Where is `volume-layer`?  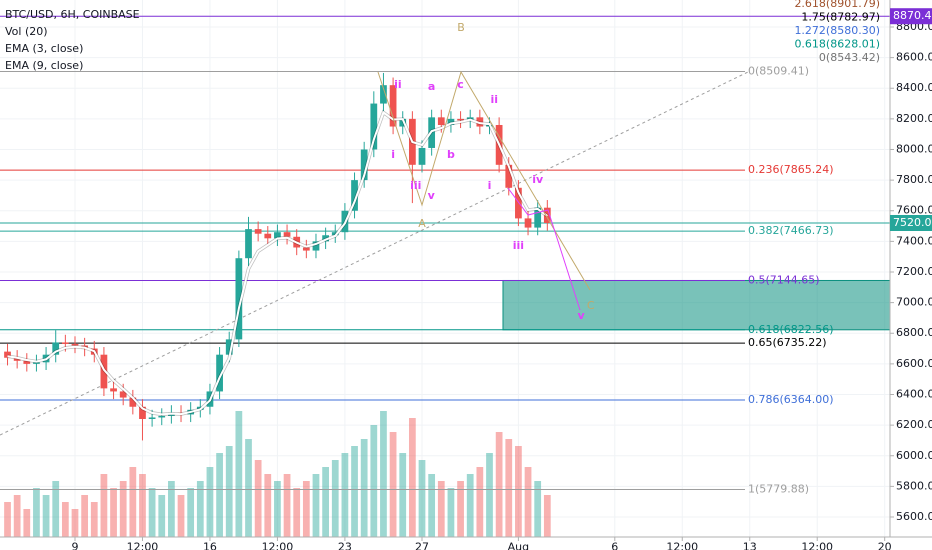 volume-layer is located at coordinates (277, 474).